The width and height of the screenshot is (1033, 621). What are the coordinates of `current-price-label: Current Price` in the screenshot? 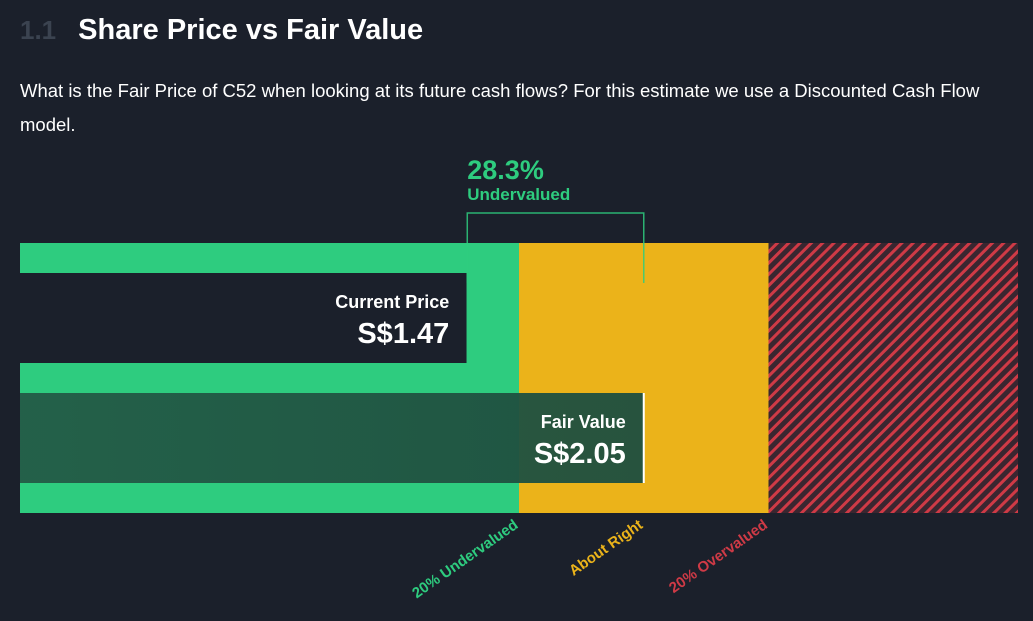 It's located at (392, 302).